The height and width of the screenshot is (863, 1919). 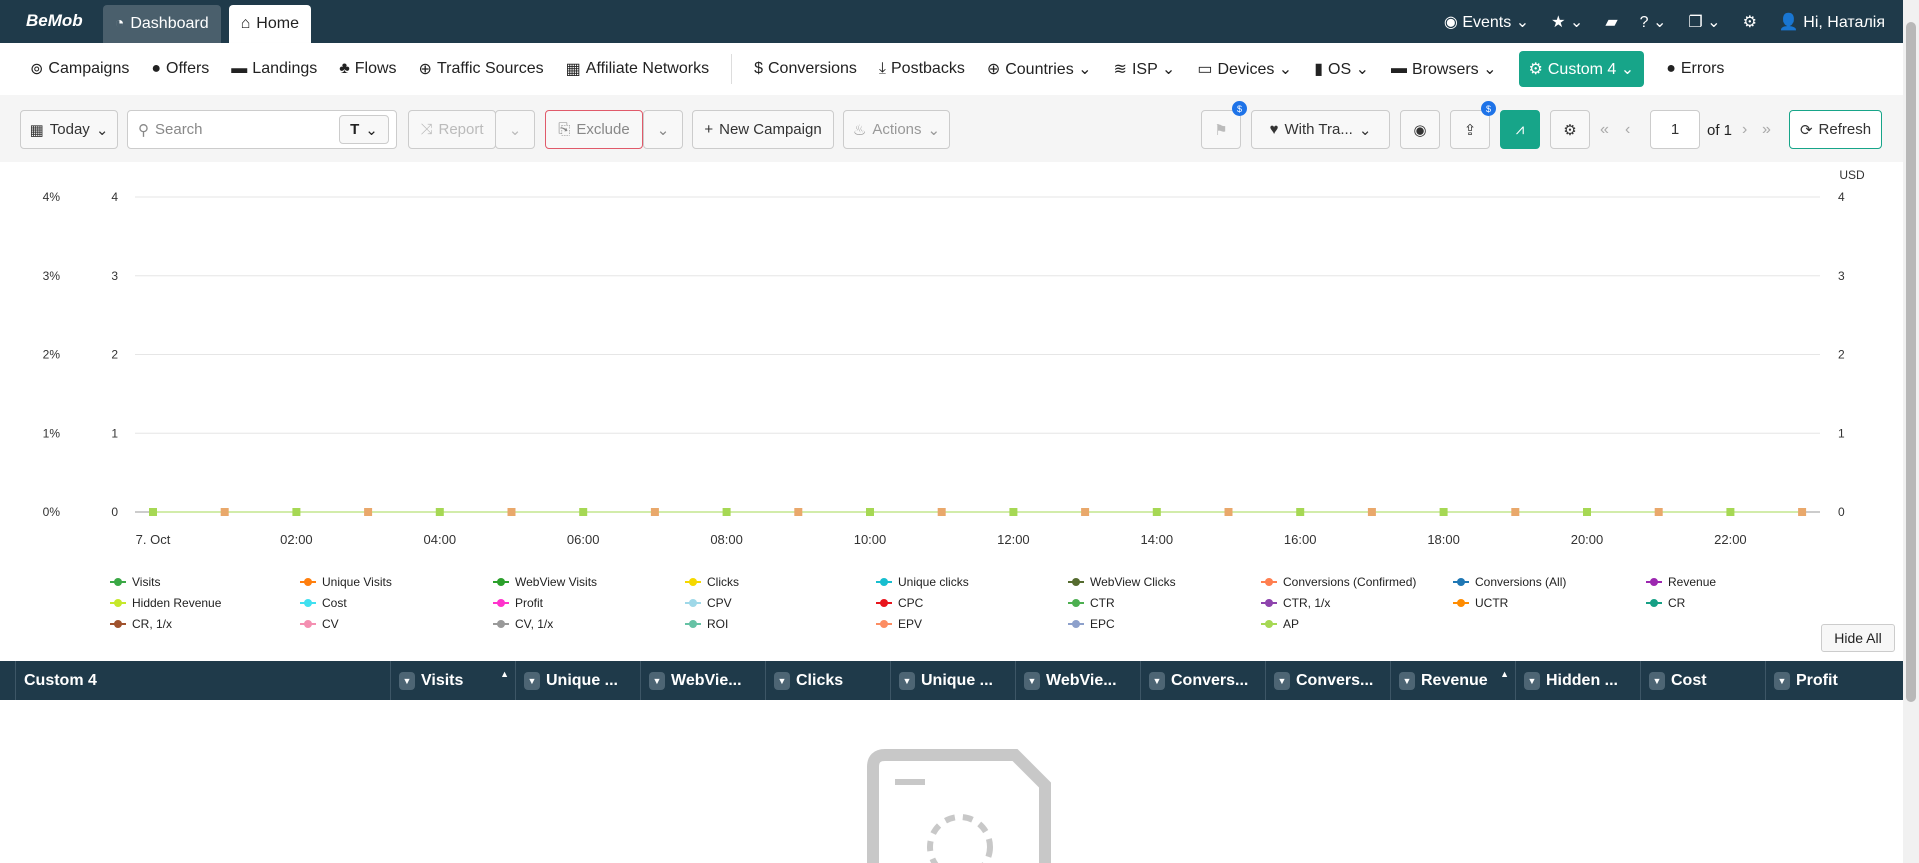 What do you see at coordinates (523, 624) in the screenshot?
I see `legend-item: CV, 1/x` at bounding box center [523, 624].